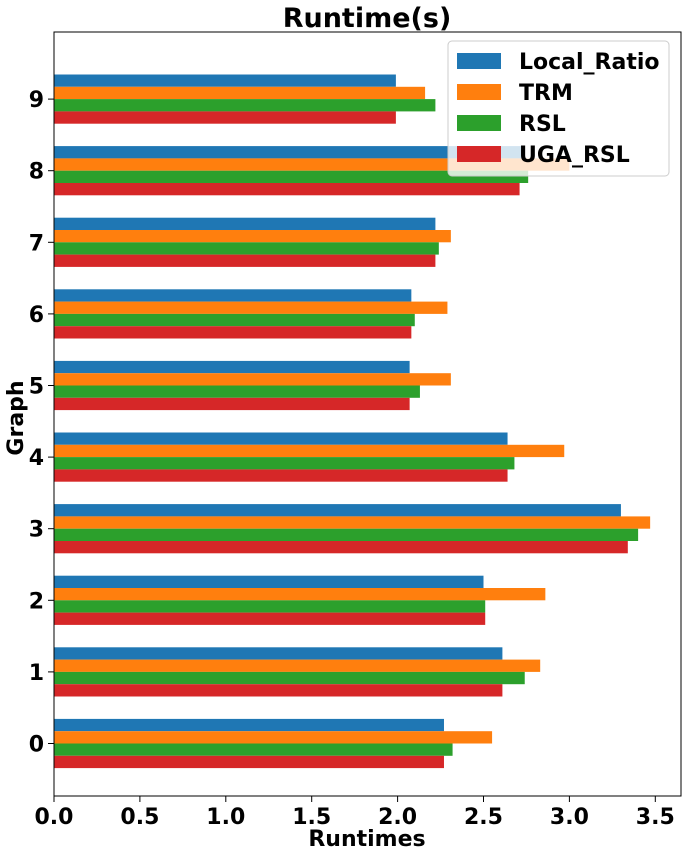 Image resolution: width=686 pixels, height=856 pixels. What do you see at coordinates (36, 673) in the screenshot?
I see `y-tick-label: 1` at bounding box center [36, 673].